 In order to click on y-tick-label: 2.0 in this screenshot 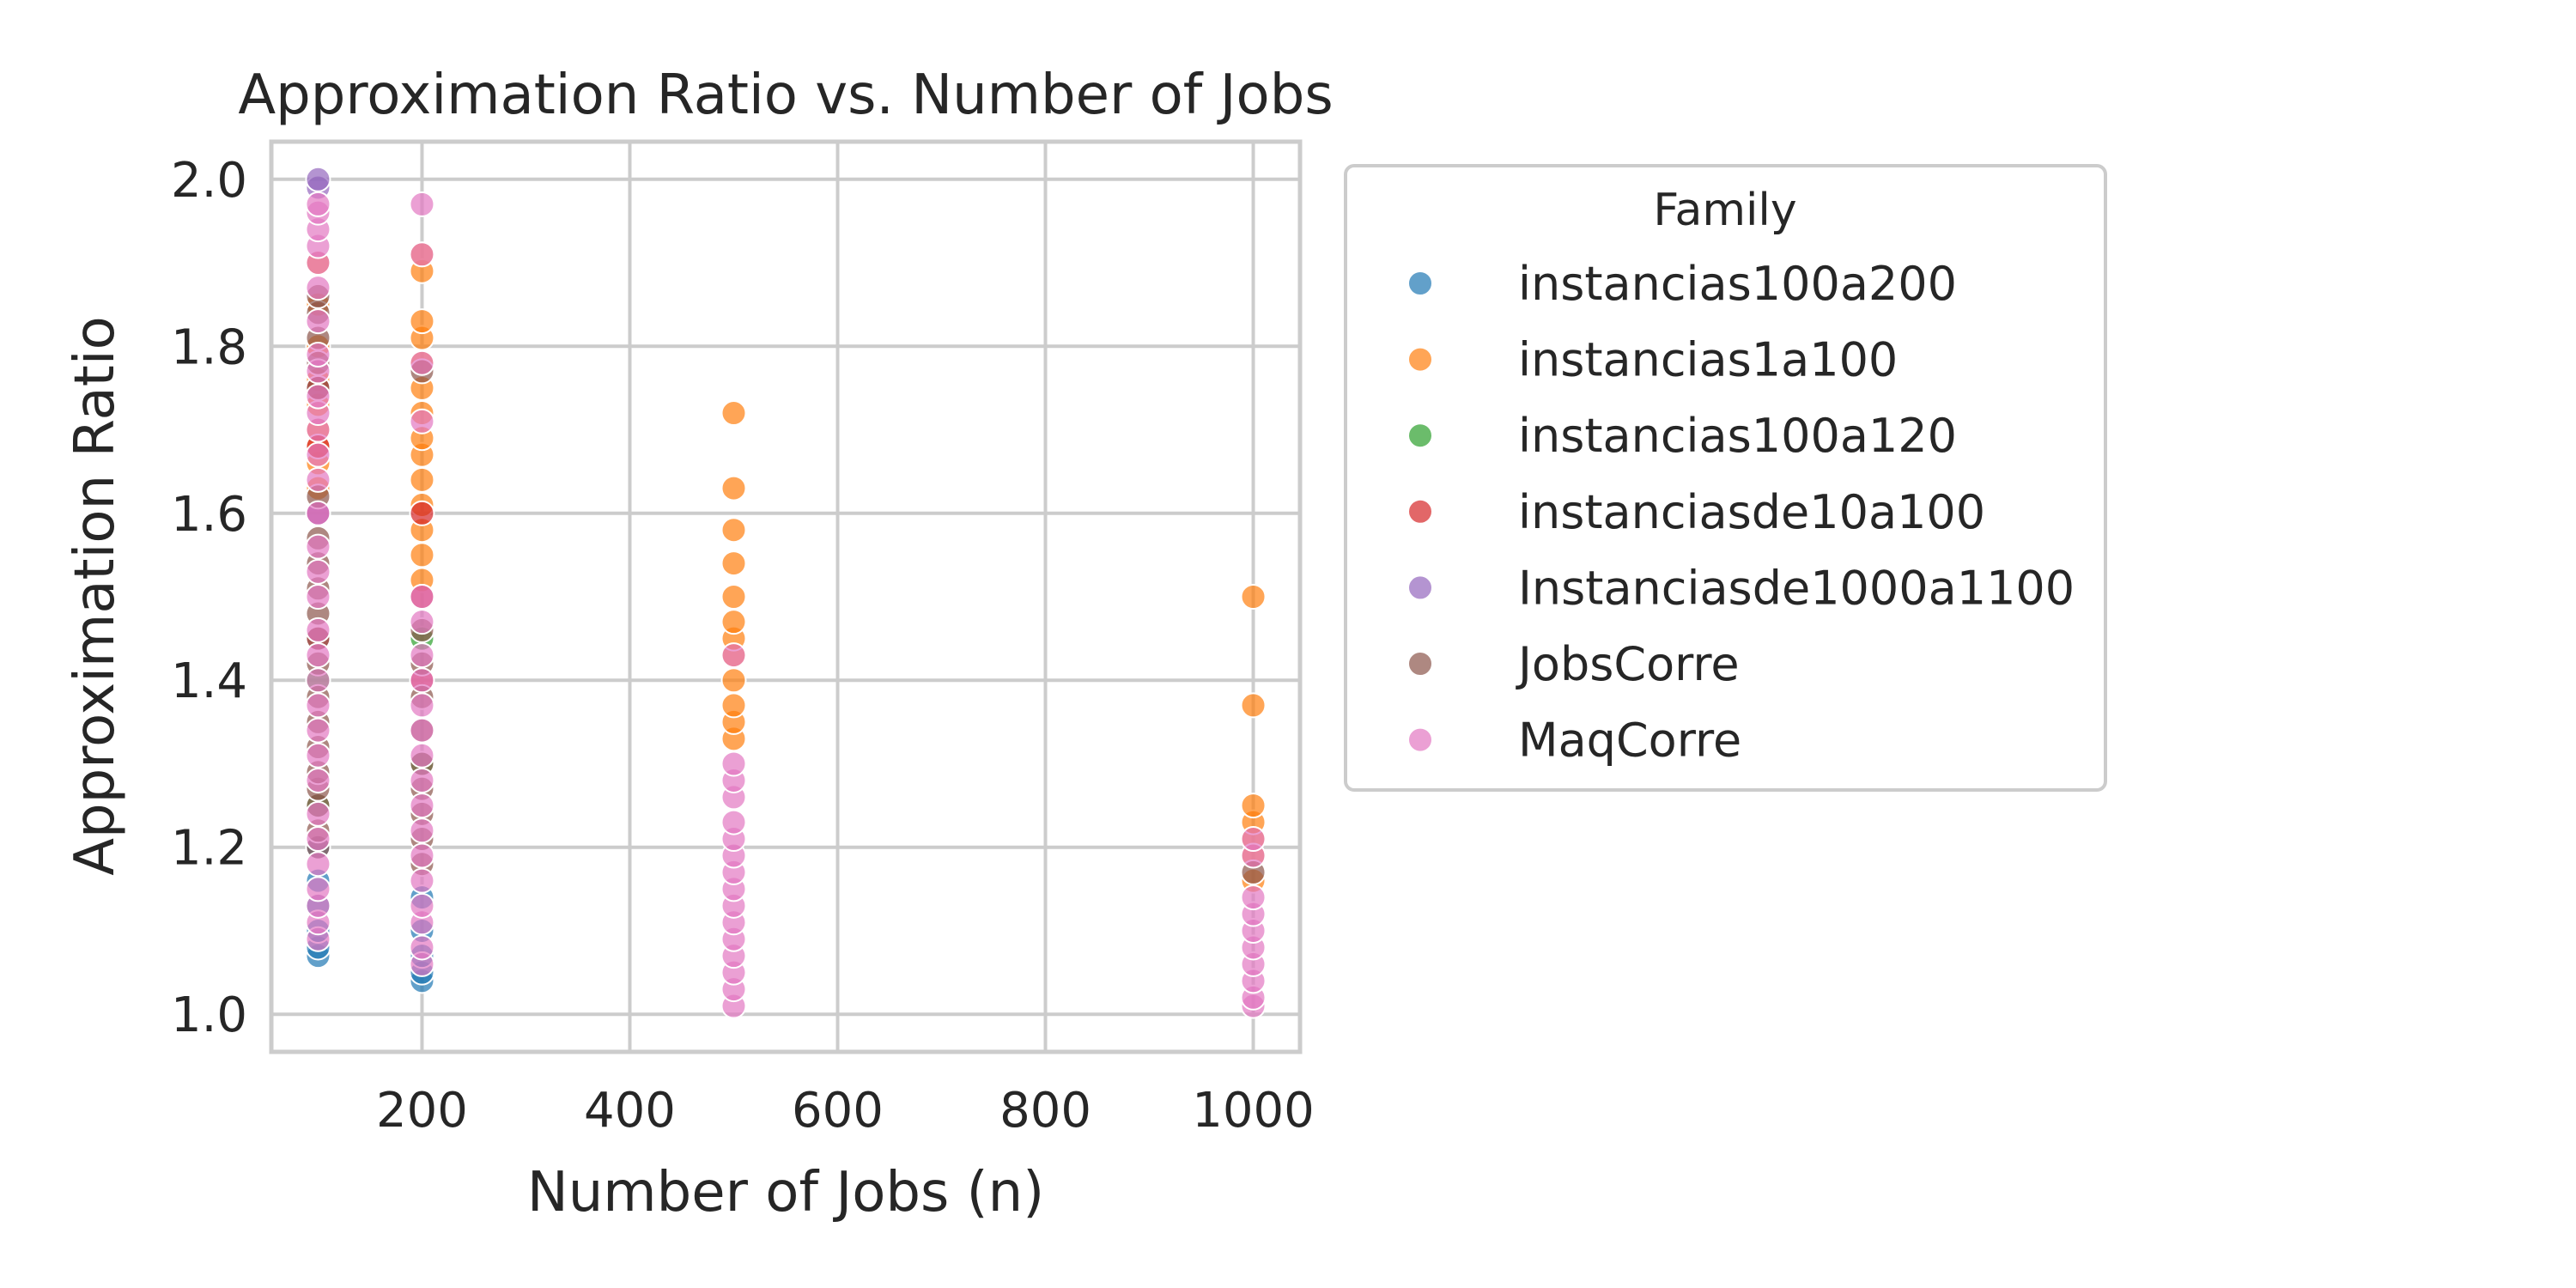, I will do `click(209, 181)`.